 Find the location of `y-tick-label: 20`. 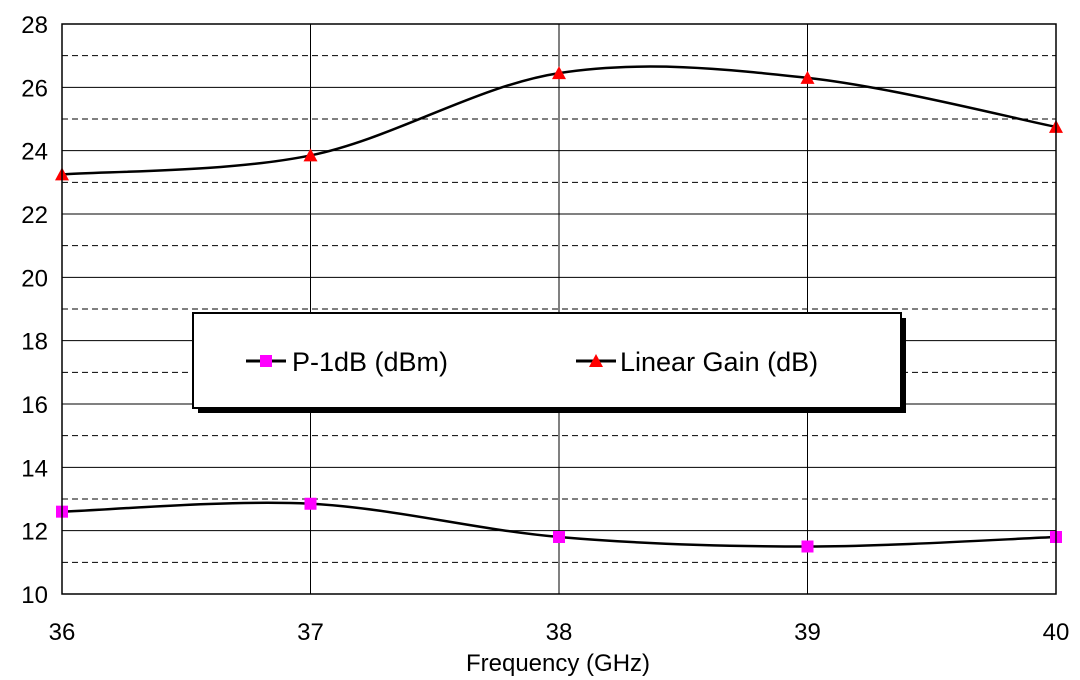

y-tick-label: 20 is located at coordinates (34, 278).